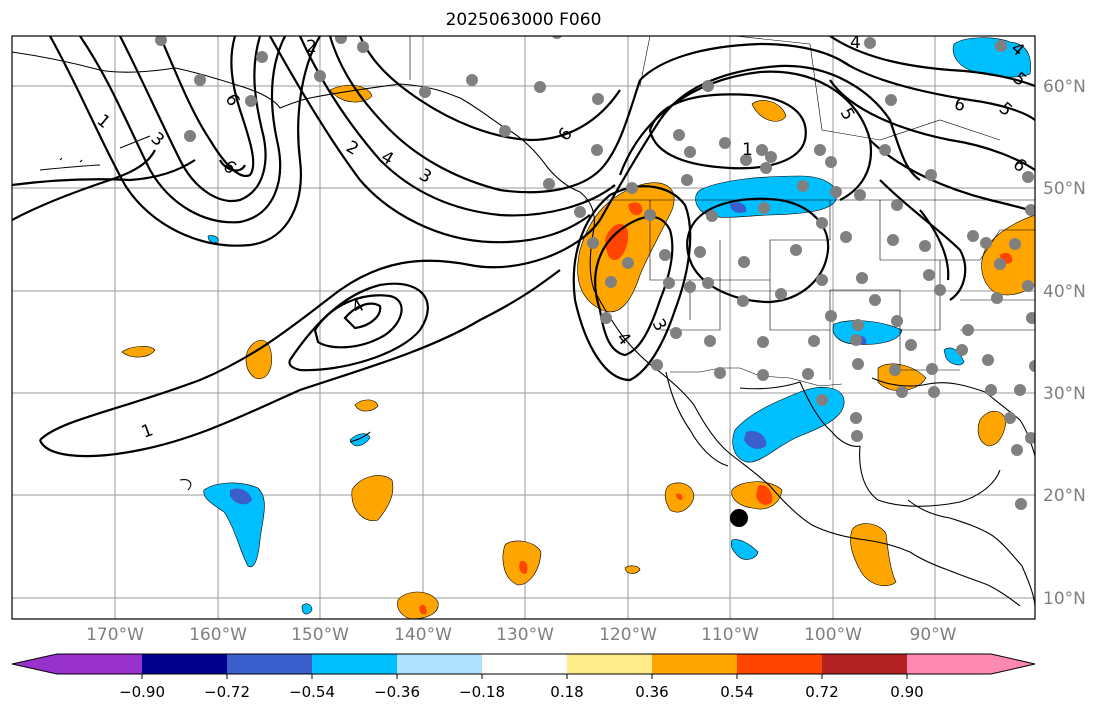 Image resolution: width=1105 pixels, height=712 pixels. Describe the element at coordinates (218, 635) in the screenshot. I see `longitude-label: 160°W` at that location.